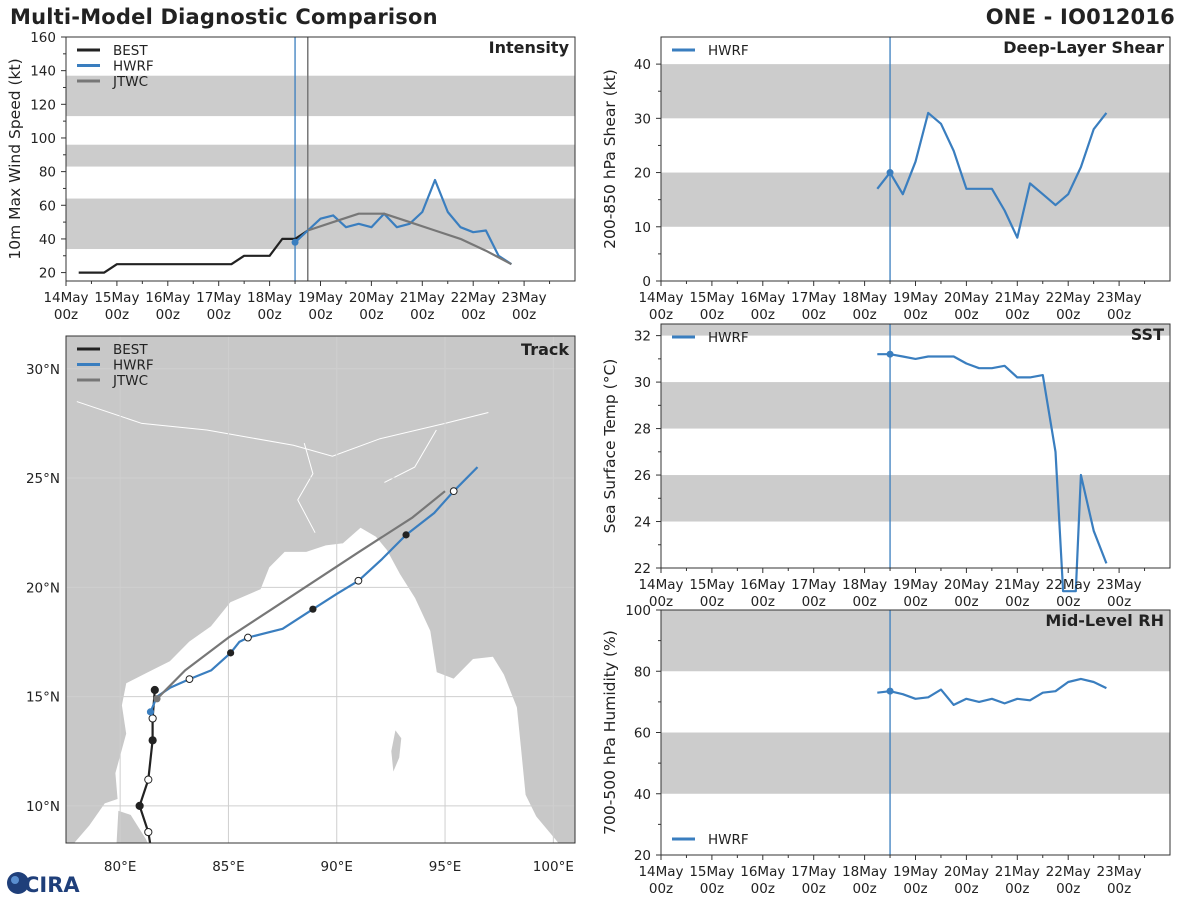 This screenshot has width=1200, height=900. Describe the element at coordinates (553, 867) in the screenshot. I see `map-x-tick-label: 100°E` at that location.